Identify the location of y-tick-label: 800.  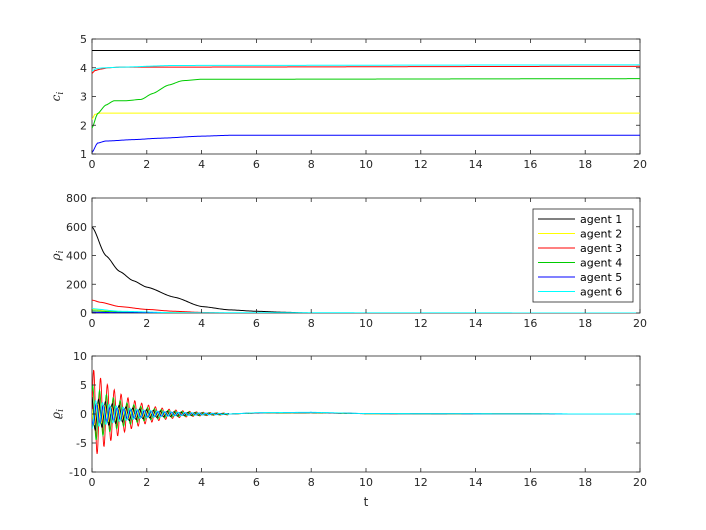
(76, 198).